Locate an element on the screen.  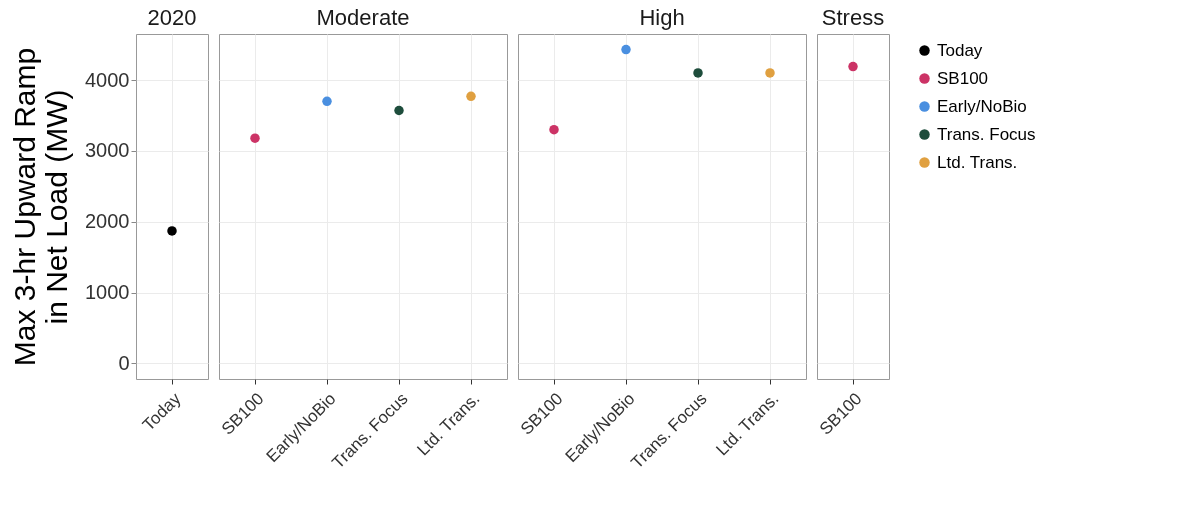
legend-label: Early/NoBio is located at coordinates (982, 106).